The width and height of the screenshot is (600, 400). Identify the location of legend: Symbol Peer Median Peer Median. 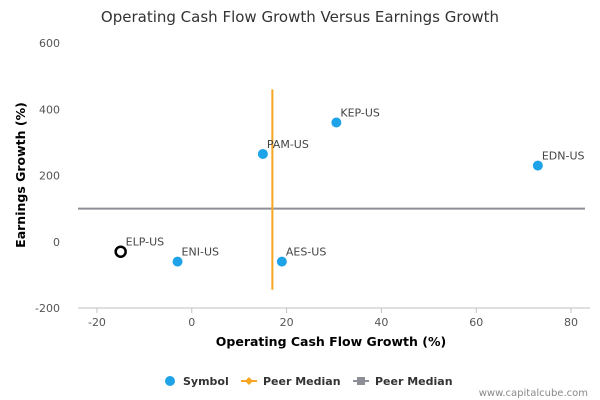
(309, 381).